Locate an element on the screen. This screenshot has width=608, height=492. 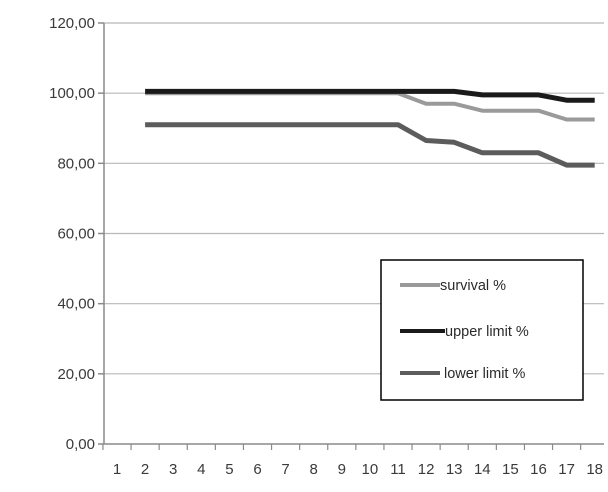
x-tick-label: 8 is located at coordinates (314, 469).